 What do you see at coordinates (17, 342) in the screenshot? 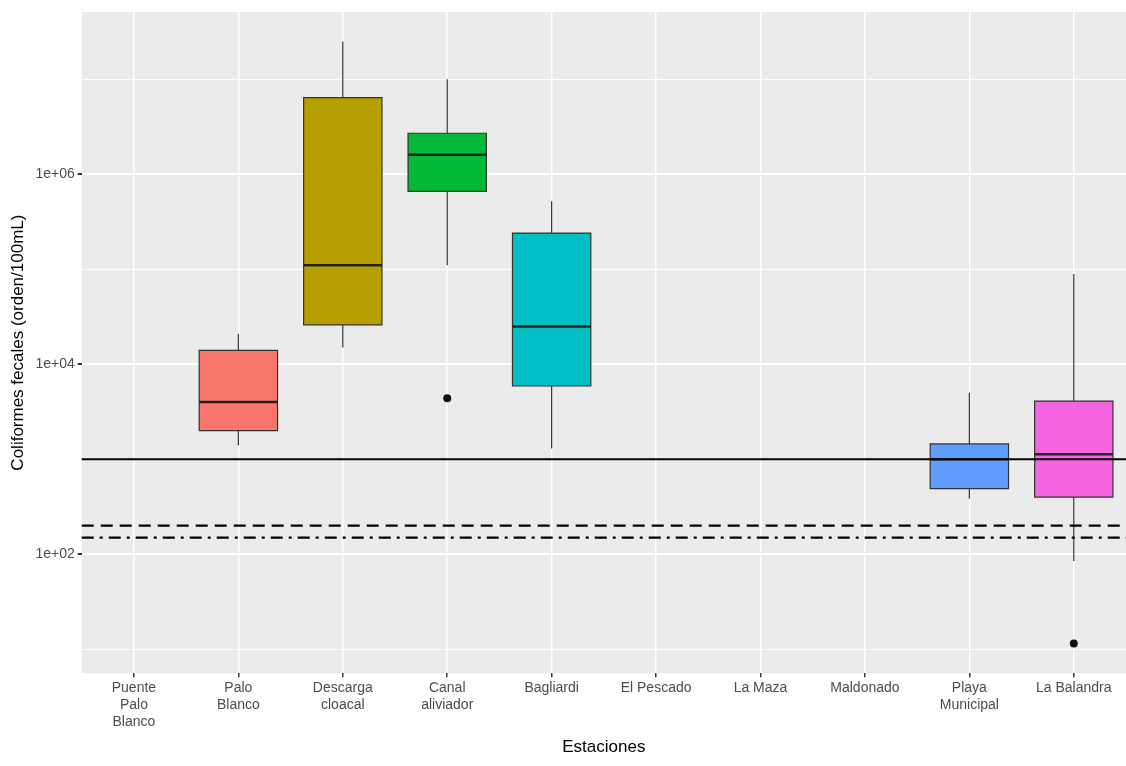
I see `y-axis-title: Coliformes fecales (orden/100mL)` at bounding box center [17, 342].